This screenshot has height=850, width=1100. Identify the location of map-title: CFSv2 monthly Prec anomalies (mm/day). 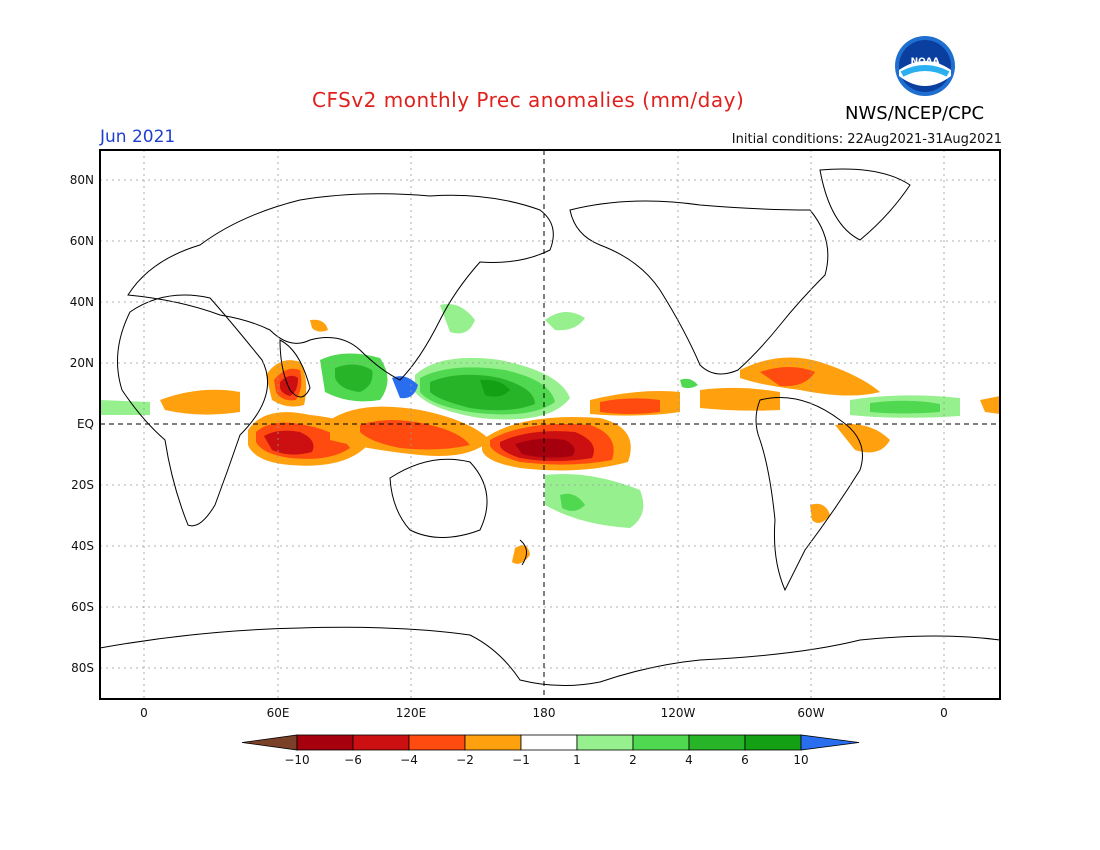
(528, 100).